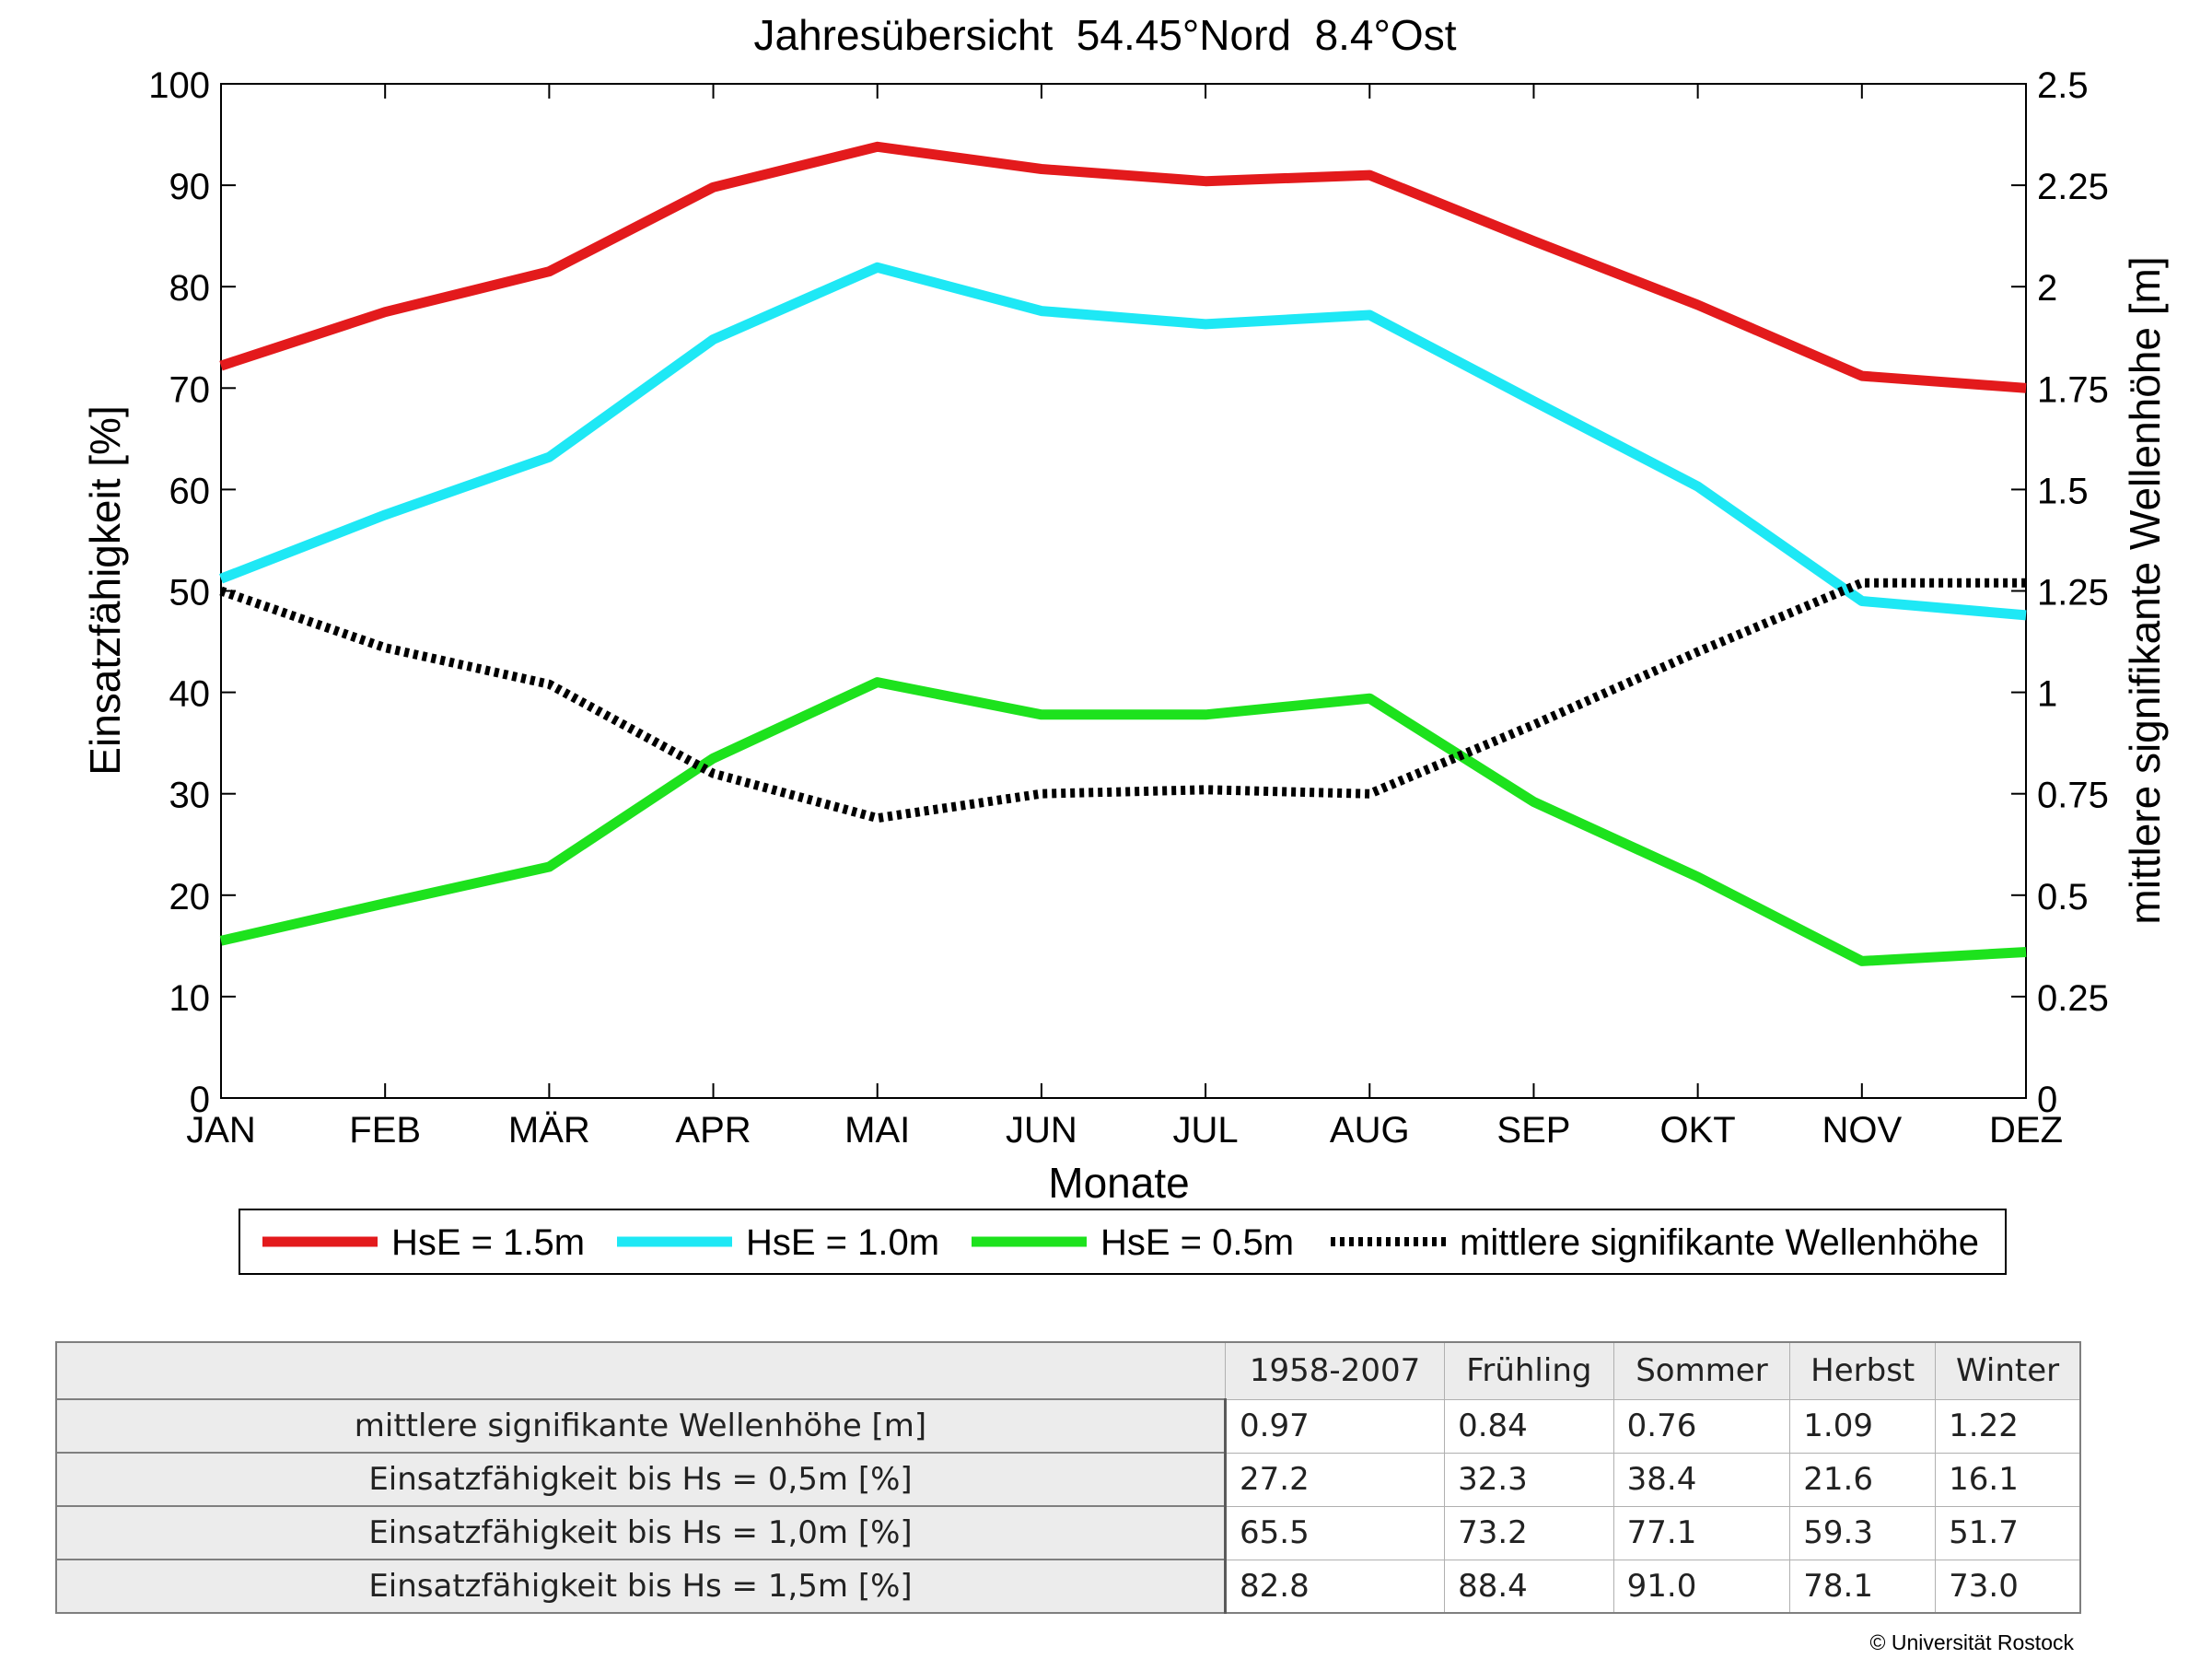  What do you see at coordinates (1702, 1532) in the screenshot?
I see `table-cell: 77.1` at bounding box center [1702, 1532].